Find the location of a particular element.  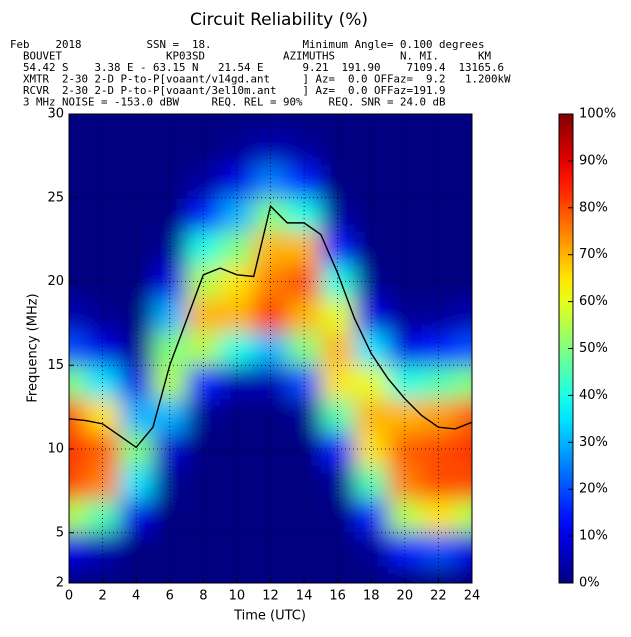

colorbar-tick-label: 50% is located at coordinates (593, 348).